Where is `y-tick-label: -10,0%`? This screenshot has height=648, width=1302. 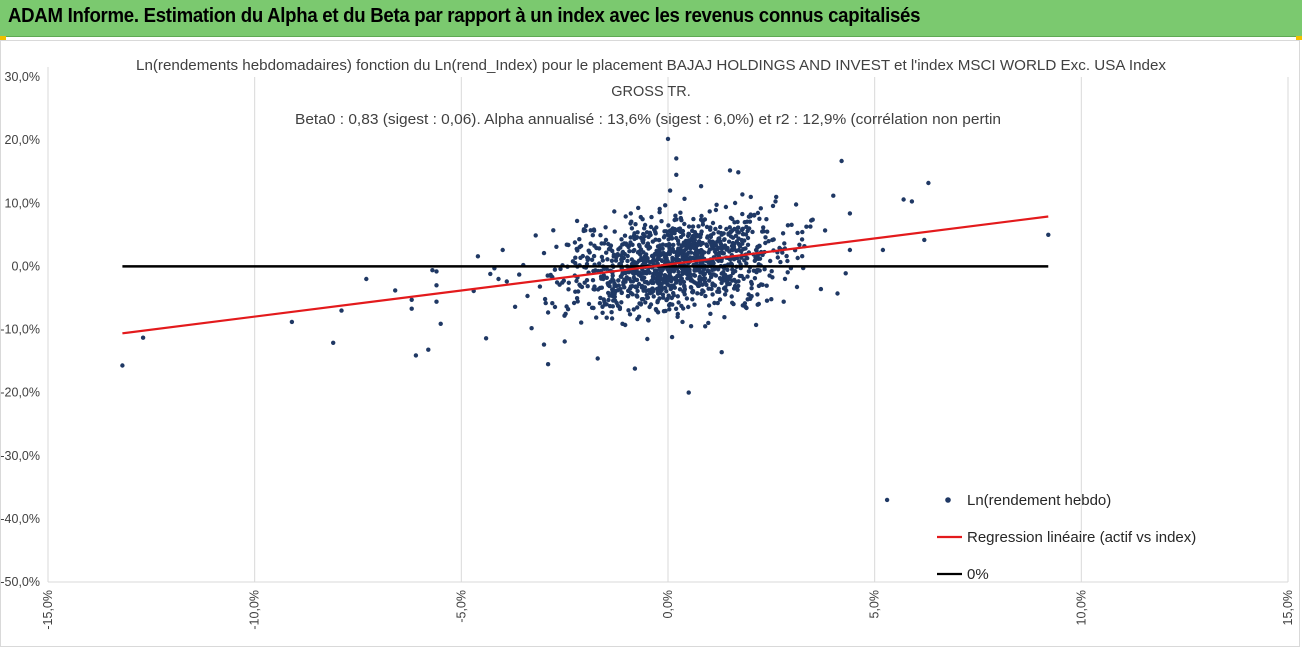
y-tick-label: -10,0% is located at coordinates (20, 330).